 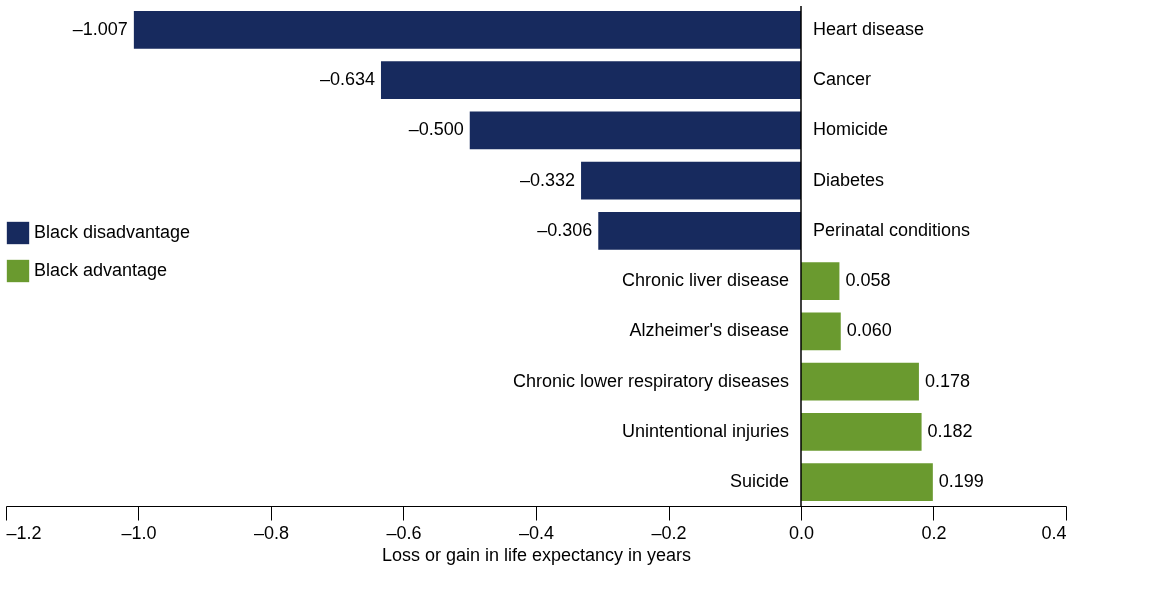 I want to click on legend-label: Black advantage, so click(x=101, y=270).